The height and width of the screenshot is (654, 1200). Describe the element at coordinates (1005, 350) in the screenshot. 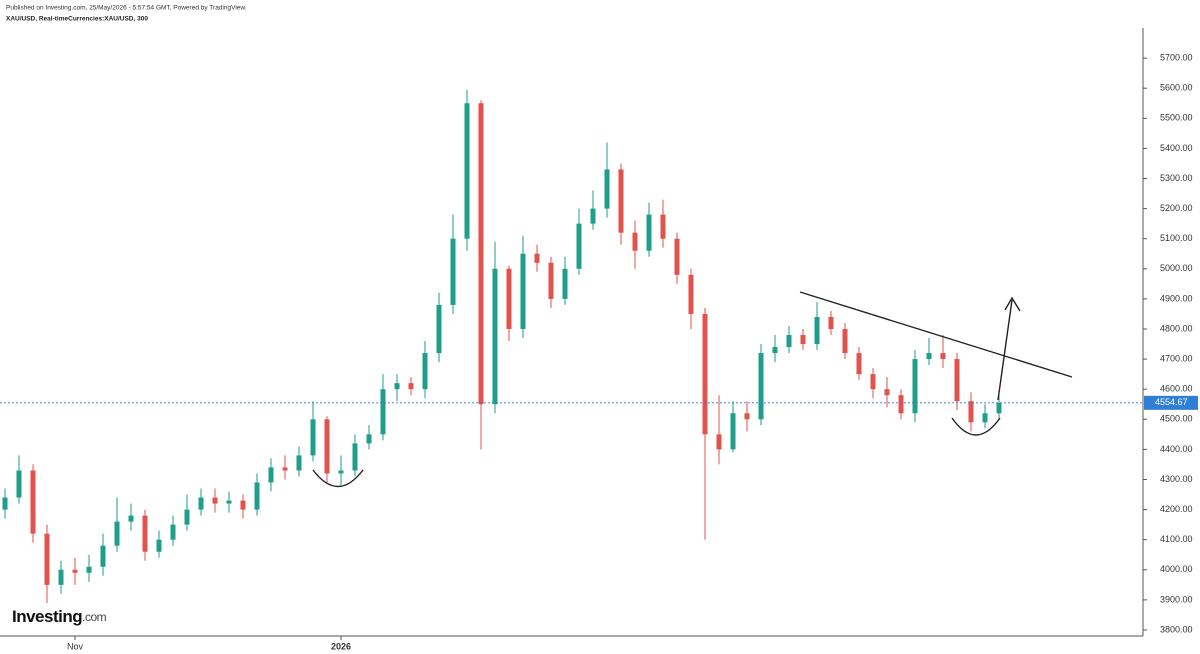

I see `arrow-annotation` at that location.